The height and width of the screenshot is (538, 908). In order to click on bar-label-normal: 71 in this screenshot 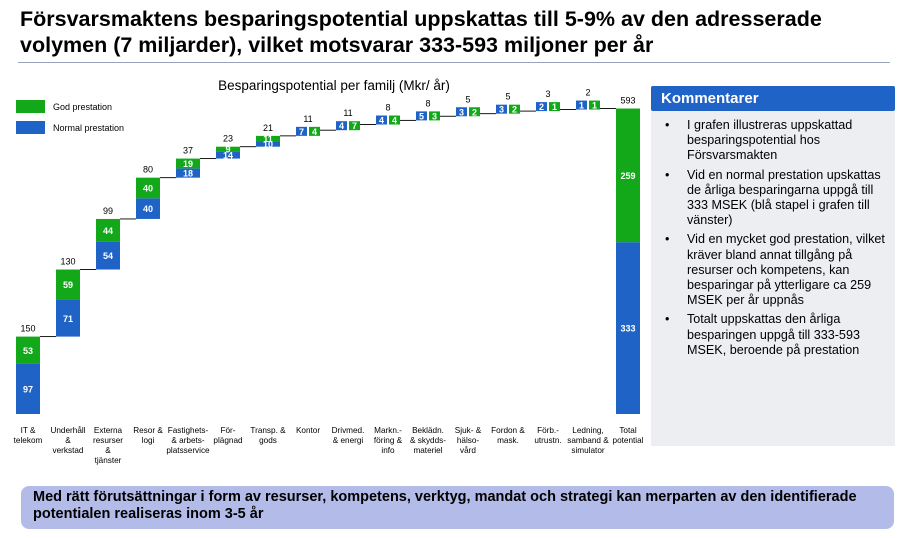, I will do `click(68, 319)`.